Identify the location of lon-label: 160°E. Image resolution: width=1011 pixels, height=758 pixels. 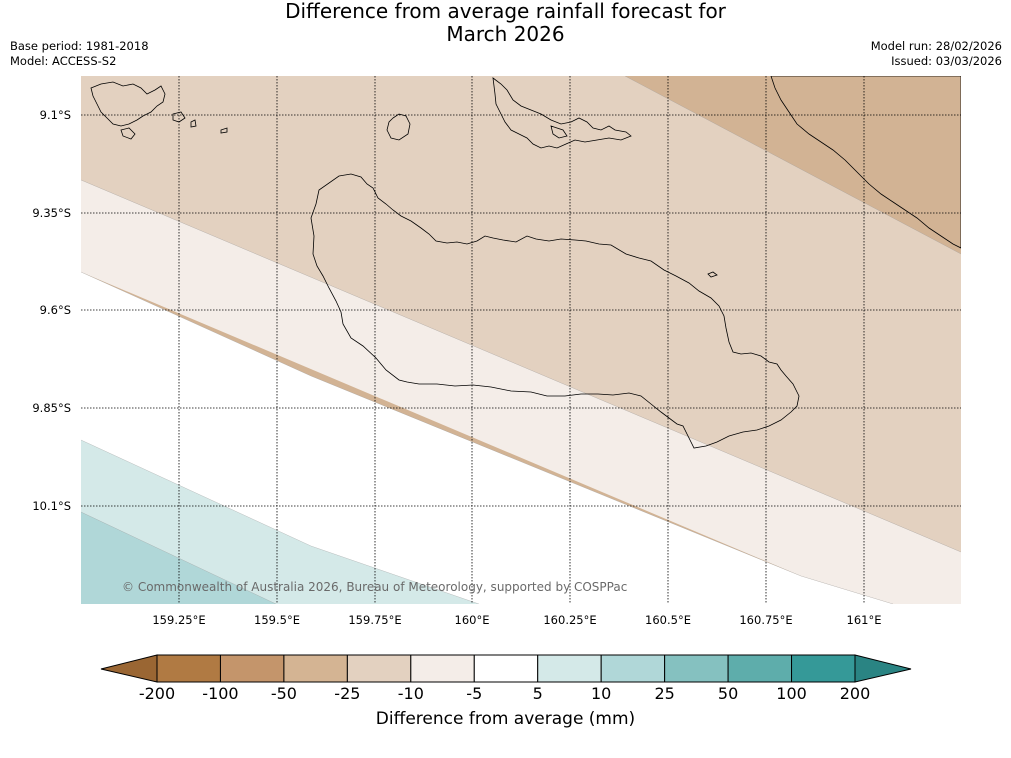
(472, 620).